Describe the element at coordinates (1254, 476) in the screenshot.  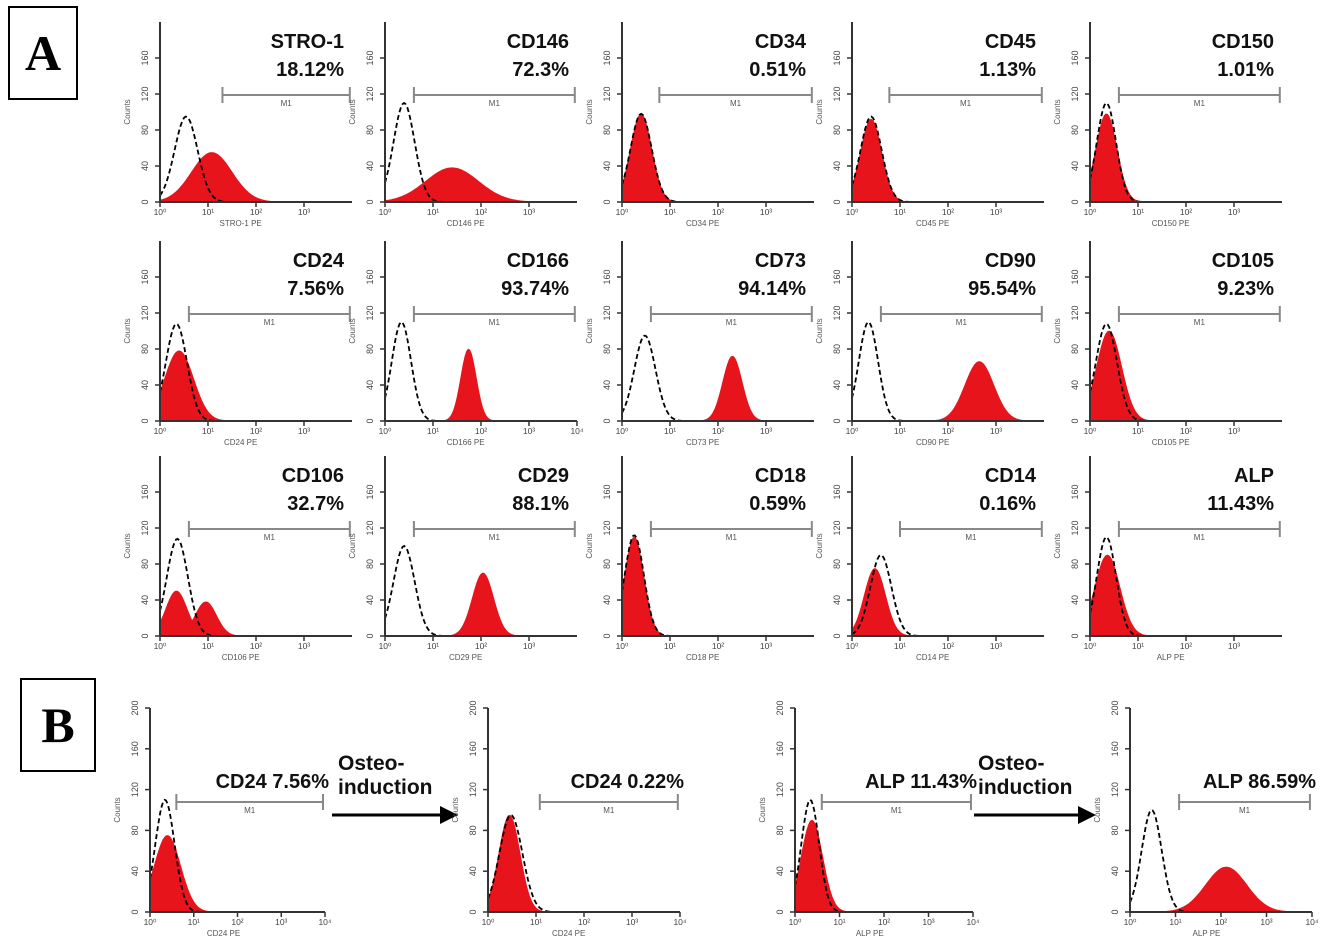
I see `marker-name: ALP` at that location.